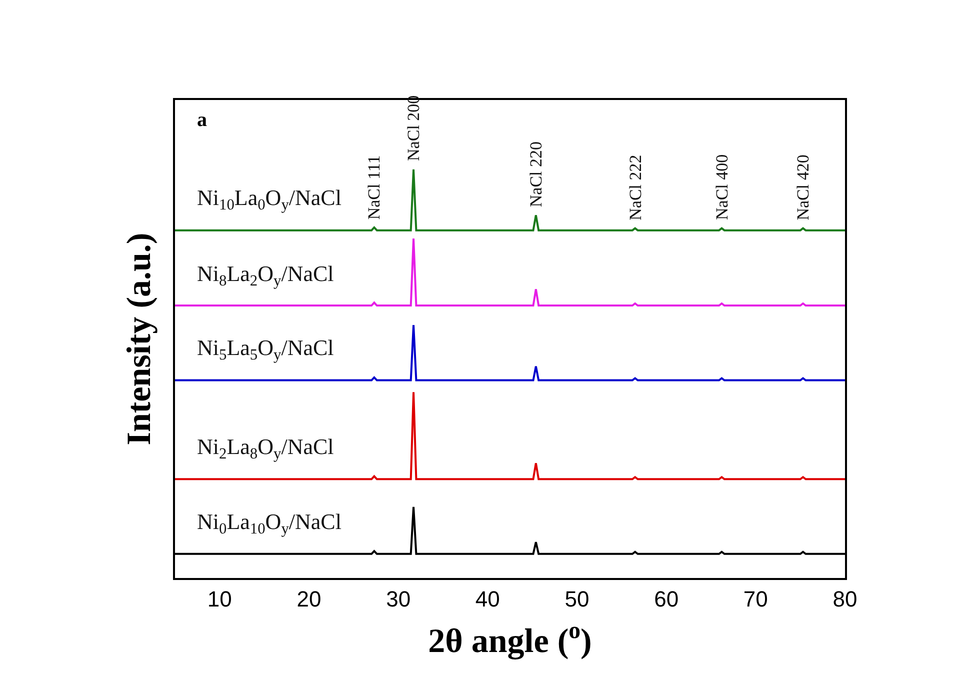  Describe the element at coordinates (803, 187) in the screenshot. I see `annotation: NaCl 420` at that location.